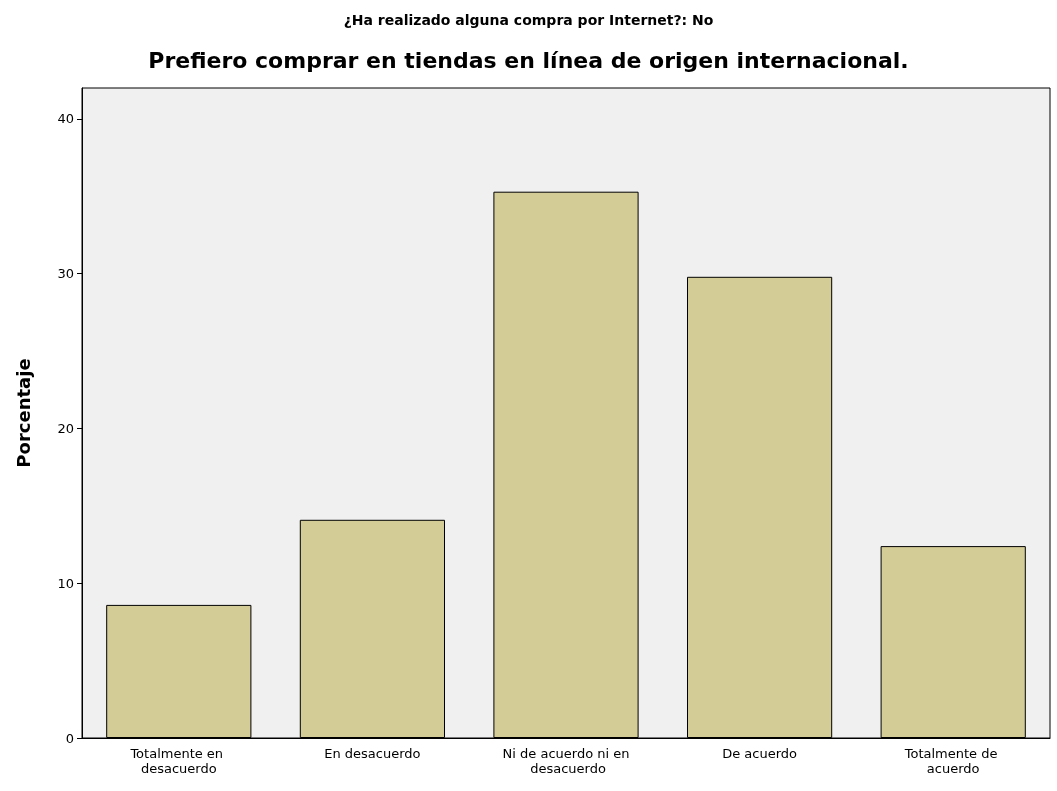  What do you see at coordinates (65, 428) in the screenshot?
I see `y-tick-label: 20` at bounding box center [65, 428].